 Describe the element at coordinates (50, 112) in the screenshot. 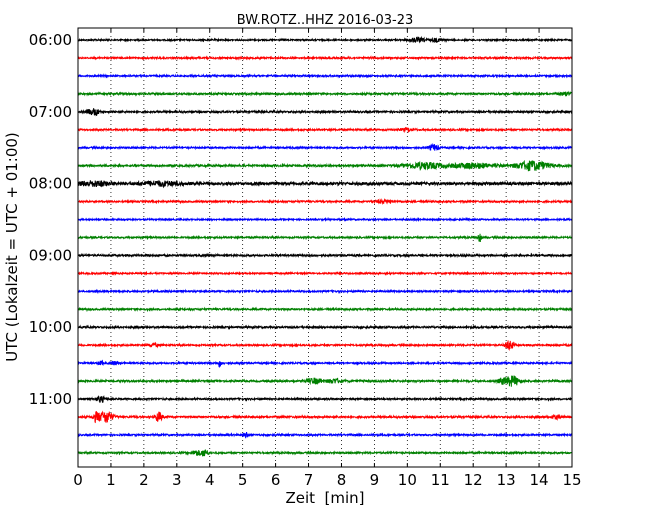

I see `y-tick-label: 07:00` at that location.